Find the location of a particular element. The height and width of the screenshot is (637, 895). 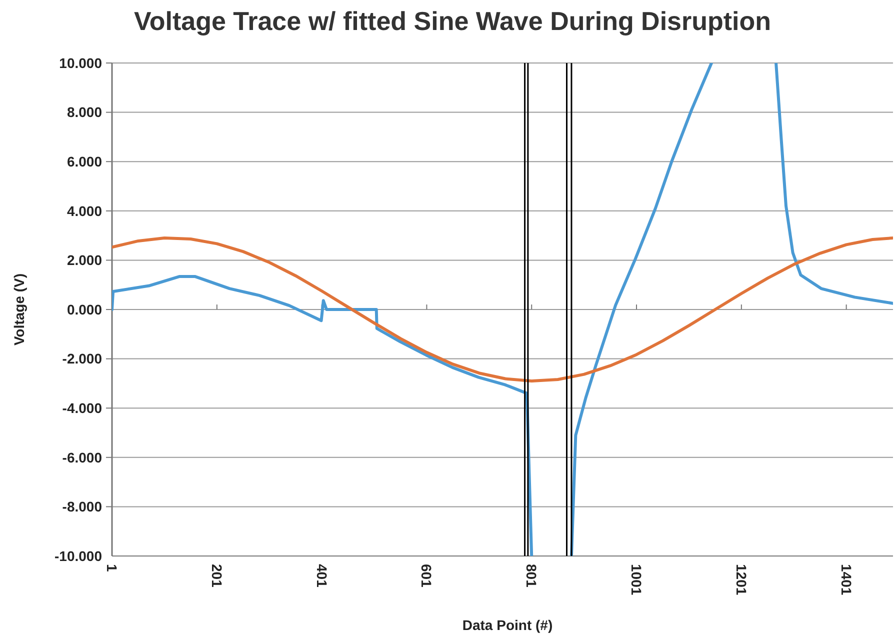

x-tick-label: 601 is located at coordinates (426, 576).